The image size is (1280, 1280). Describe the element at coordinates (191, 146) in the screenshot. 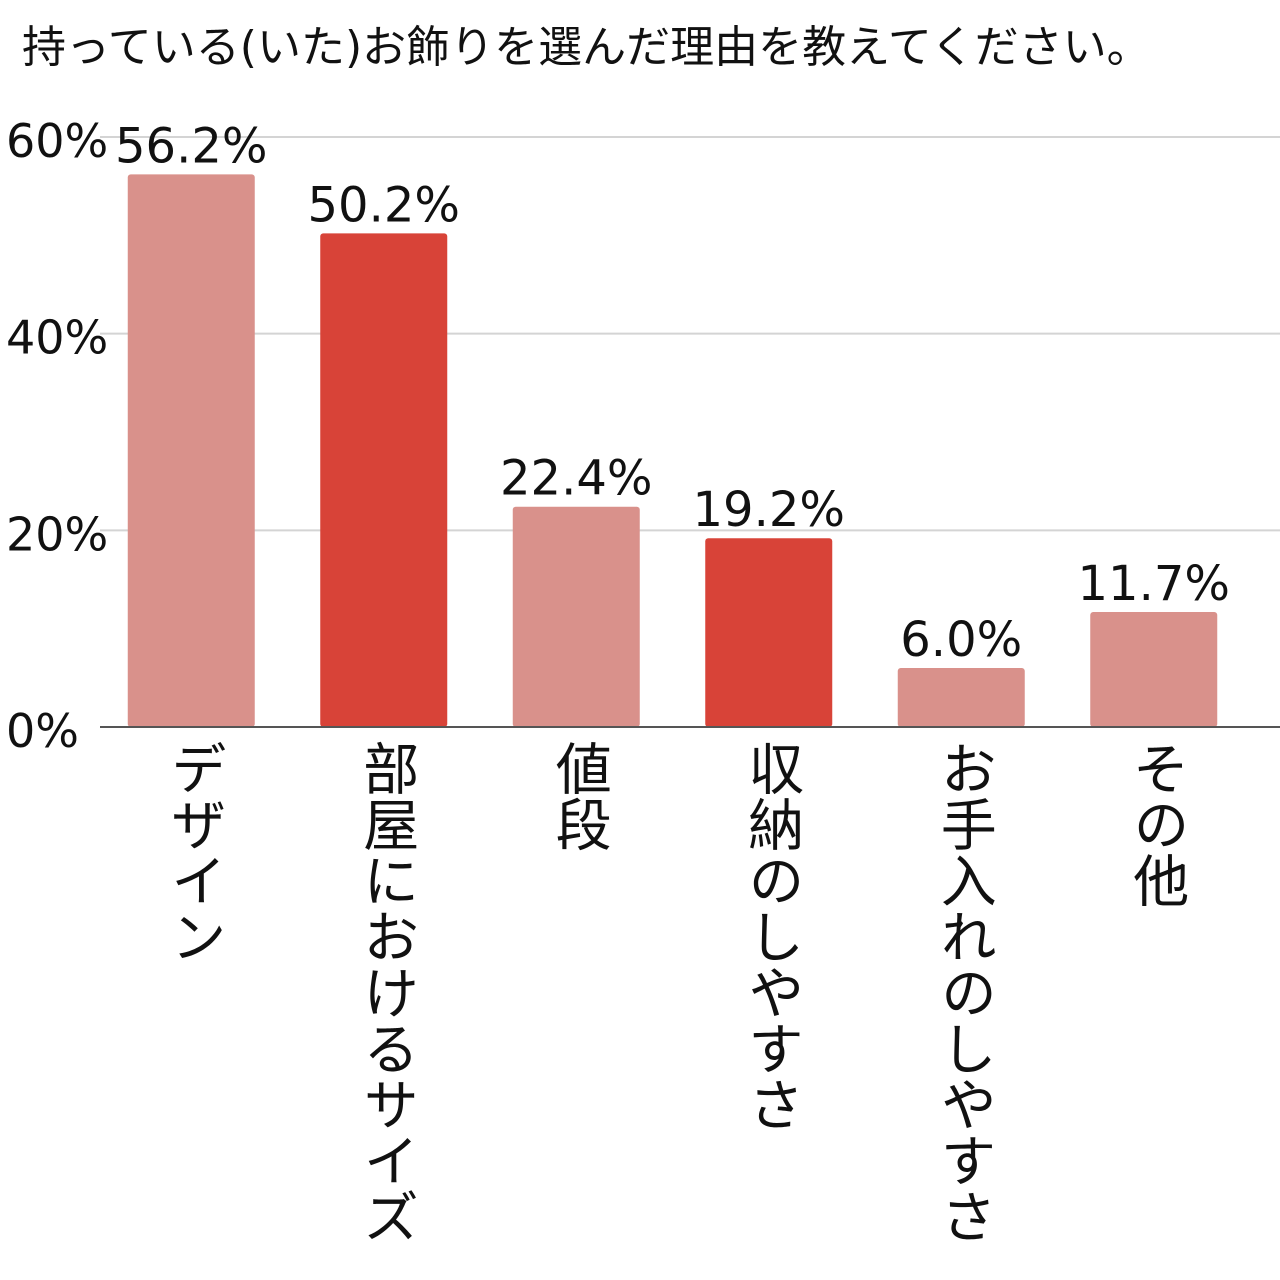

I see `data-label: 56.2%` at that location.